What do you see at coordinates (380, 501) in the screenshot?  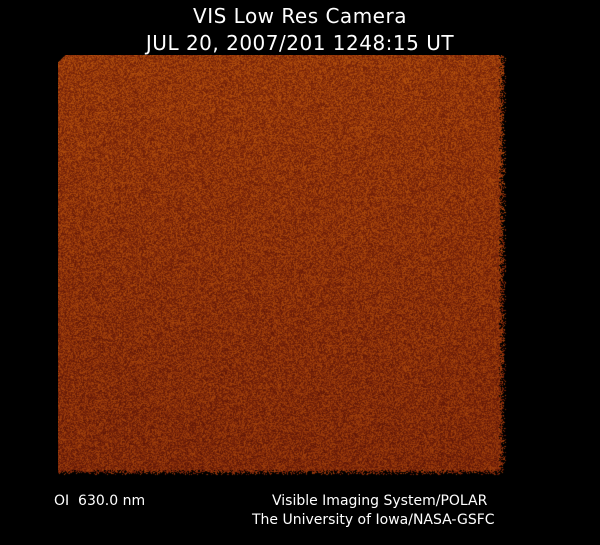 I see `credit-line-1: Visible Imaging System/POLAR` at bounding box center [380, 501].